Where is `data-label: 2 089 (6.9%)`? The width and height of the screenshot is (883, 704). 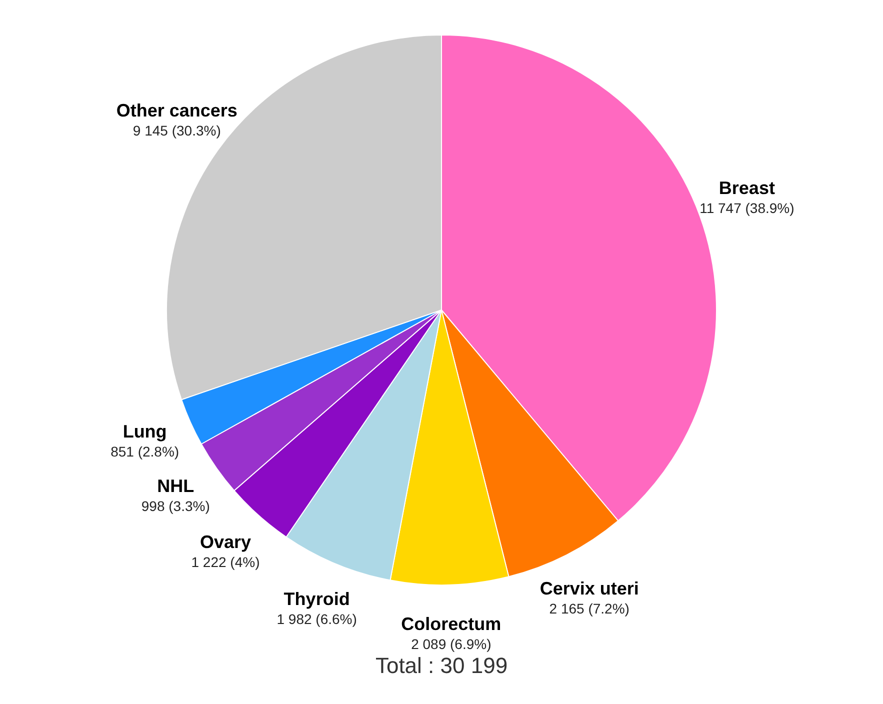 data-label: 2 089 (6.9%) is located at coordinates (451, 644).